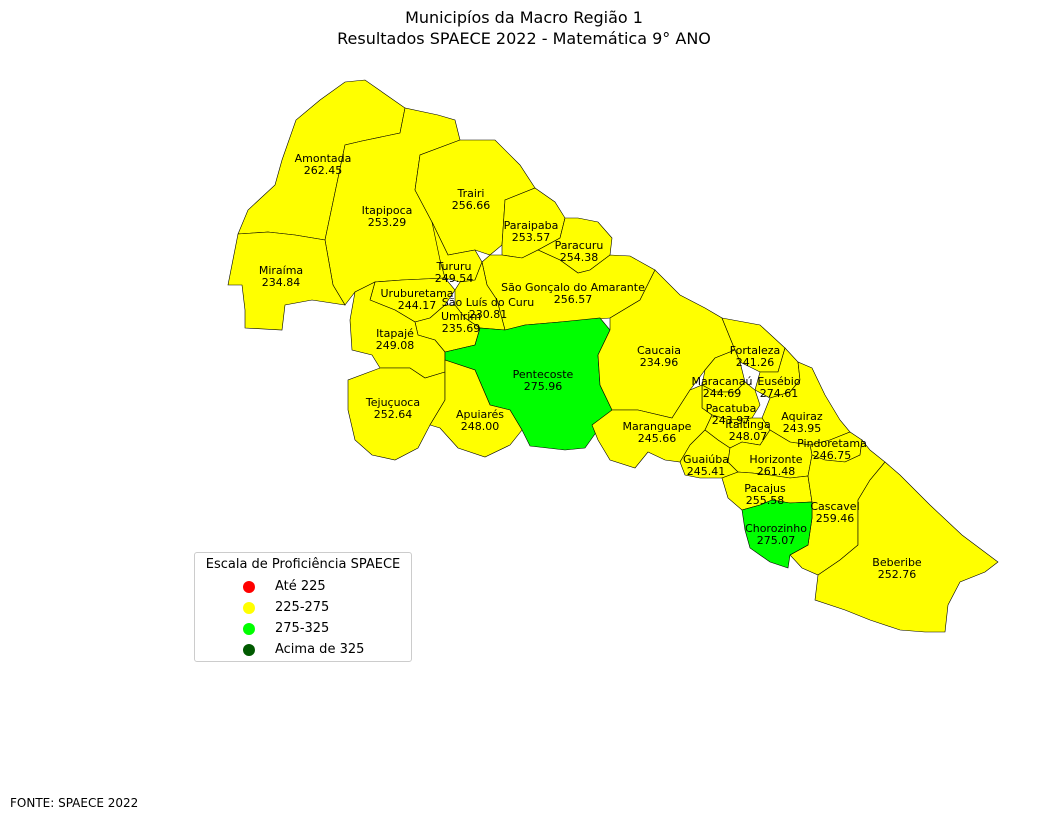  What do you see at coordinates (706, 459) in the screenshot?
I see `label-name-guaiuba: Guaiúba` at bounding box center [706, 459].